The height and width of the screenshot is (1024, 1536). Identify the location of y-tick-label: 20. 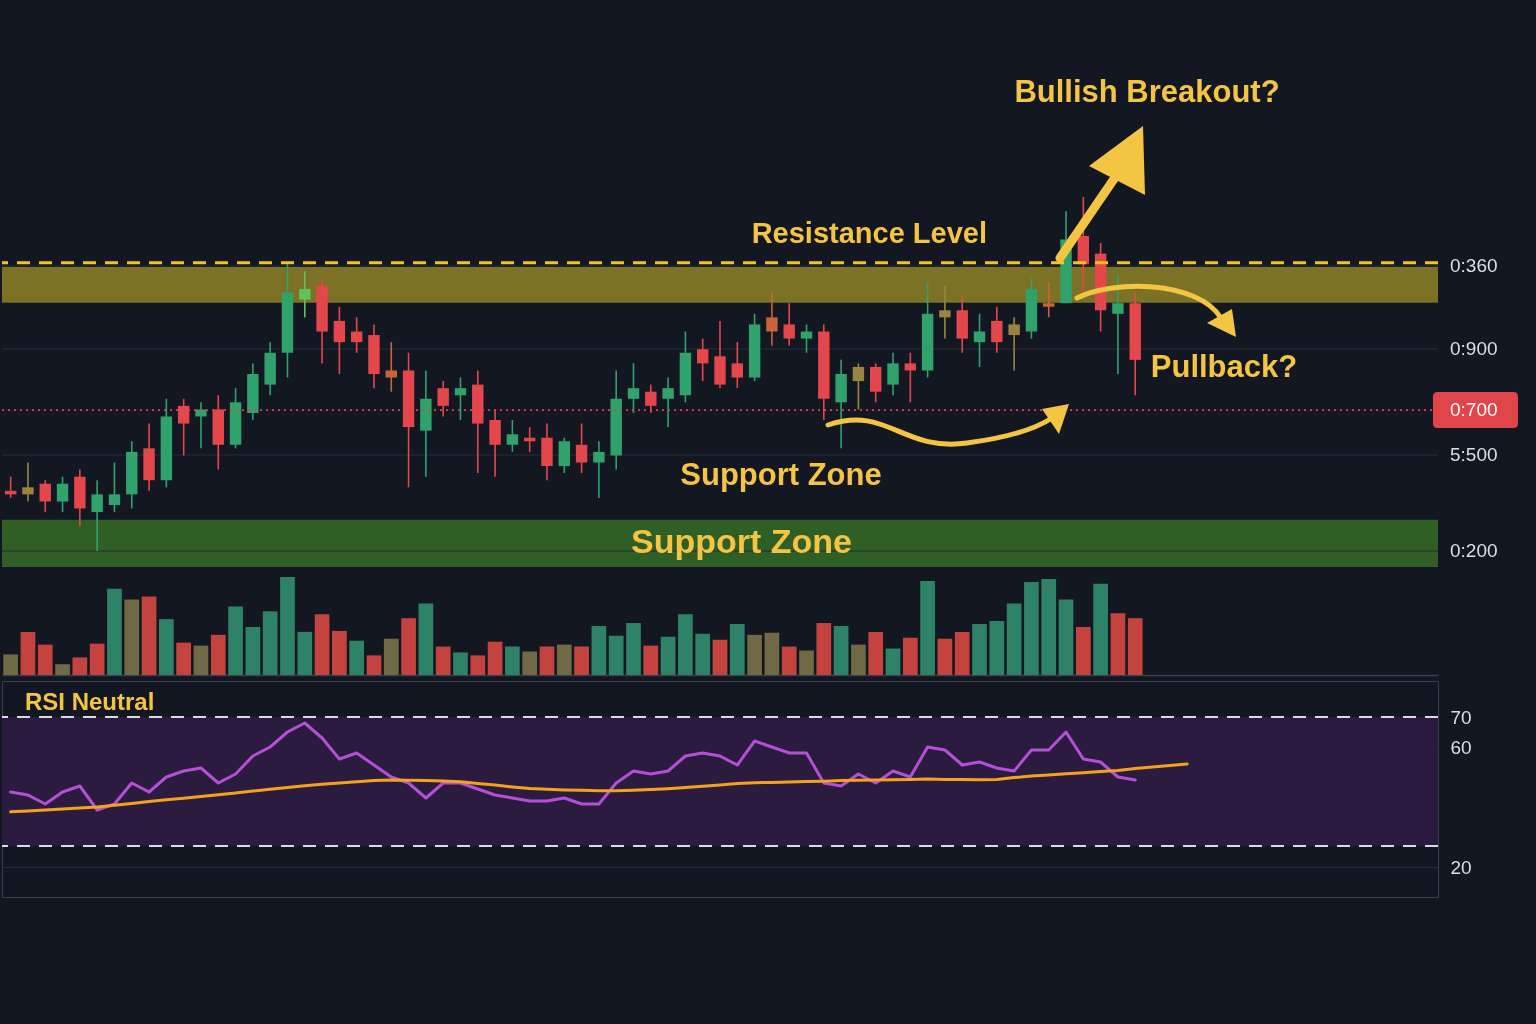
(1461, 867).